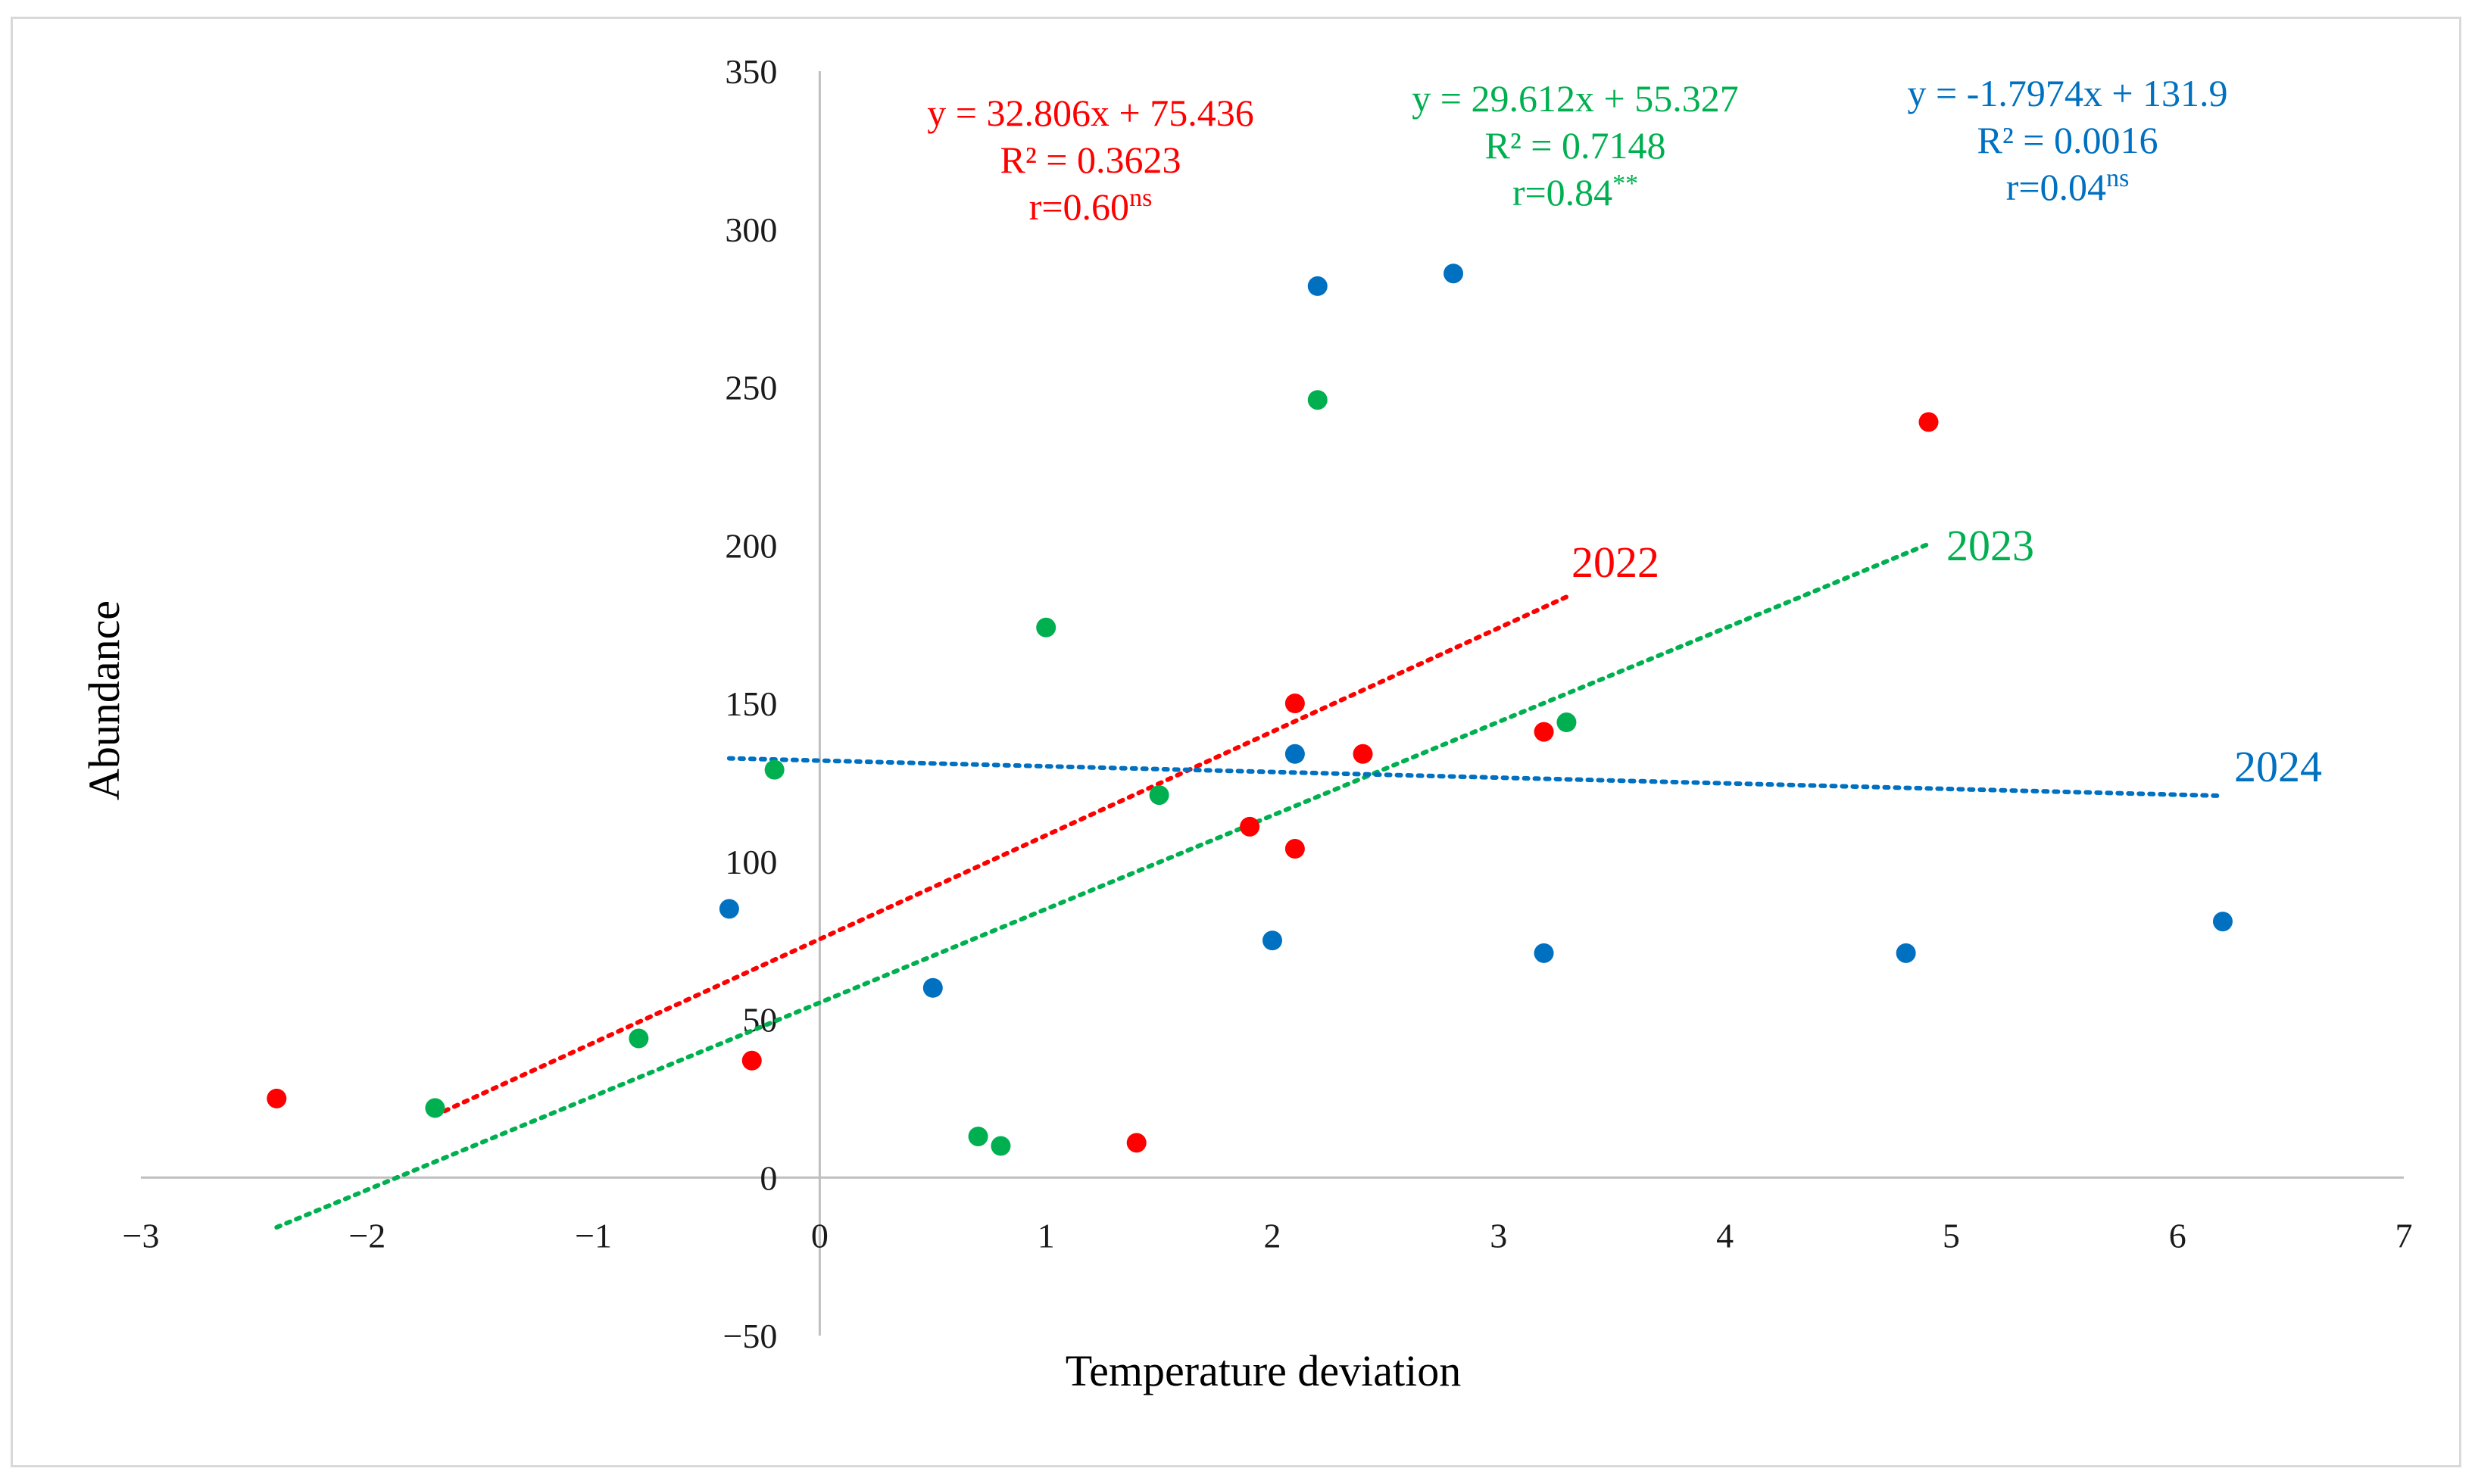  What do you see at coordinates (1476, 777) in the screenshot?
I see `trendline-2024` at bounding box center [1476, 777].